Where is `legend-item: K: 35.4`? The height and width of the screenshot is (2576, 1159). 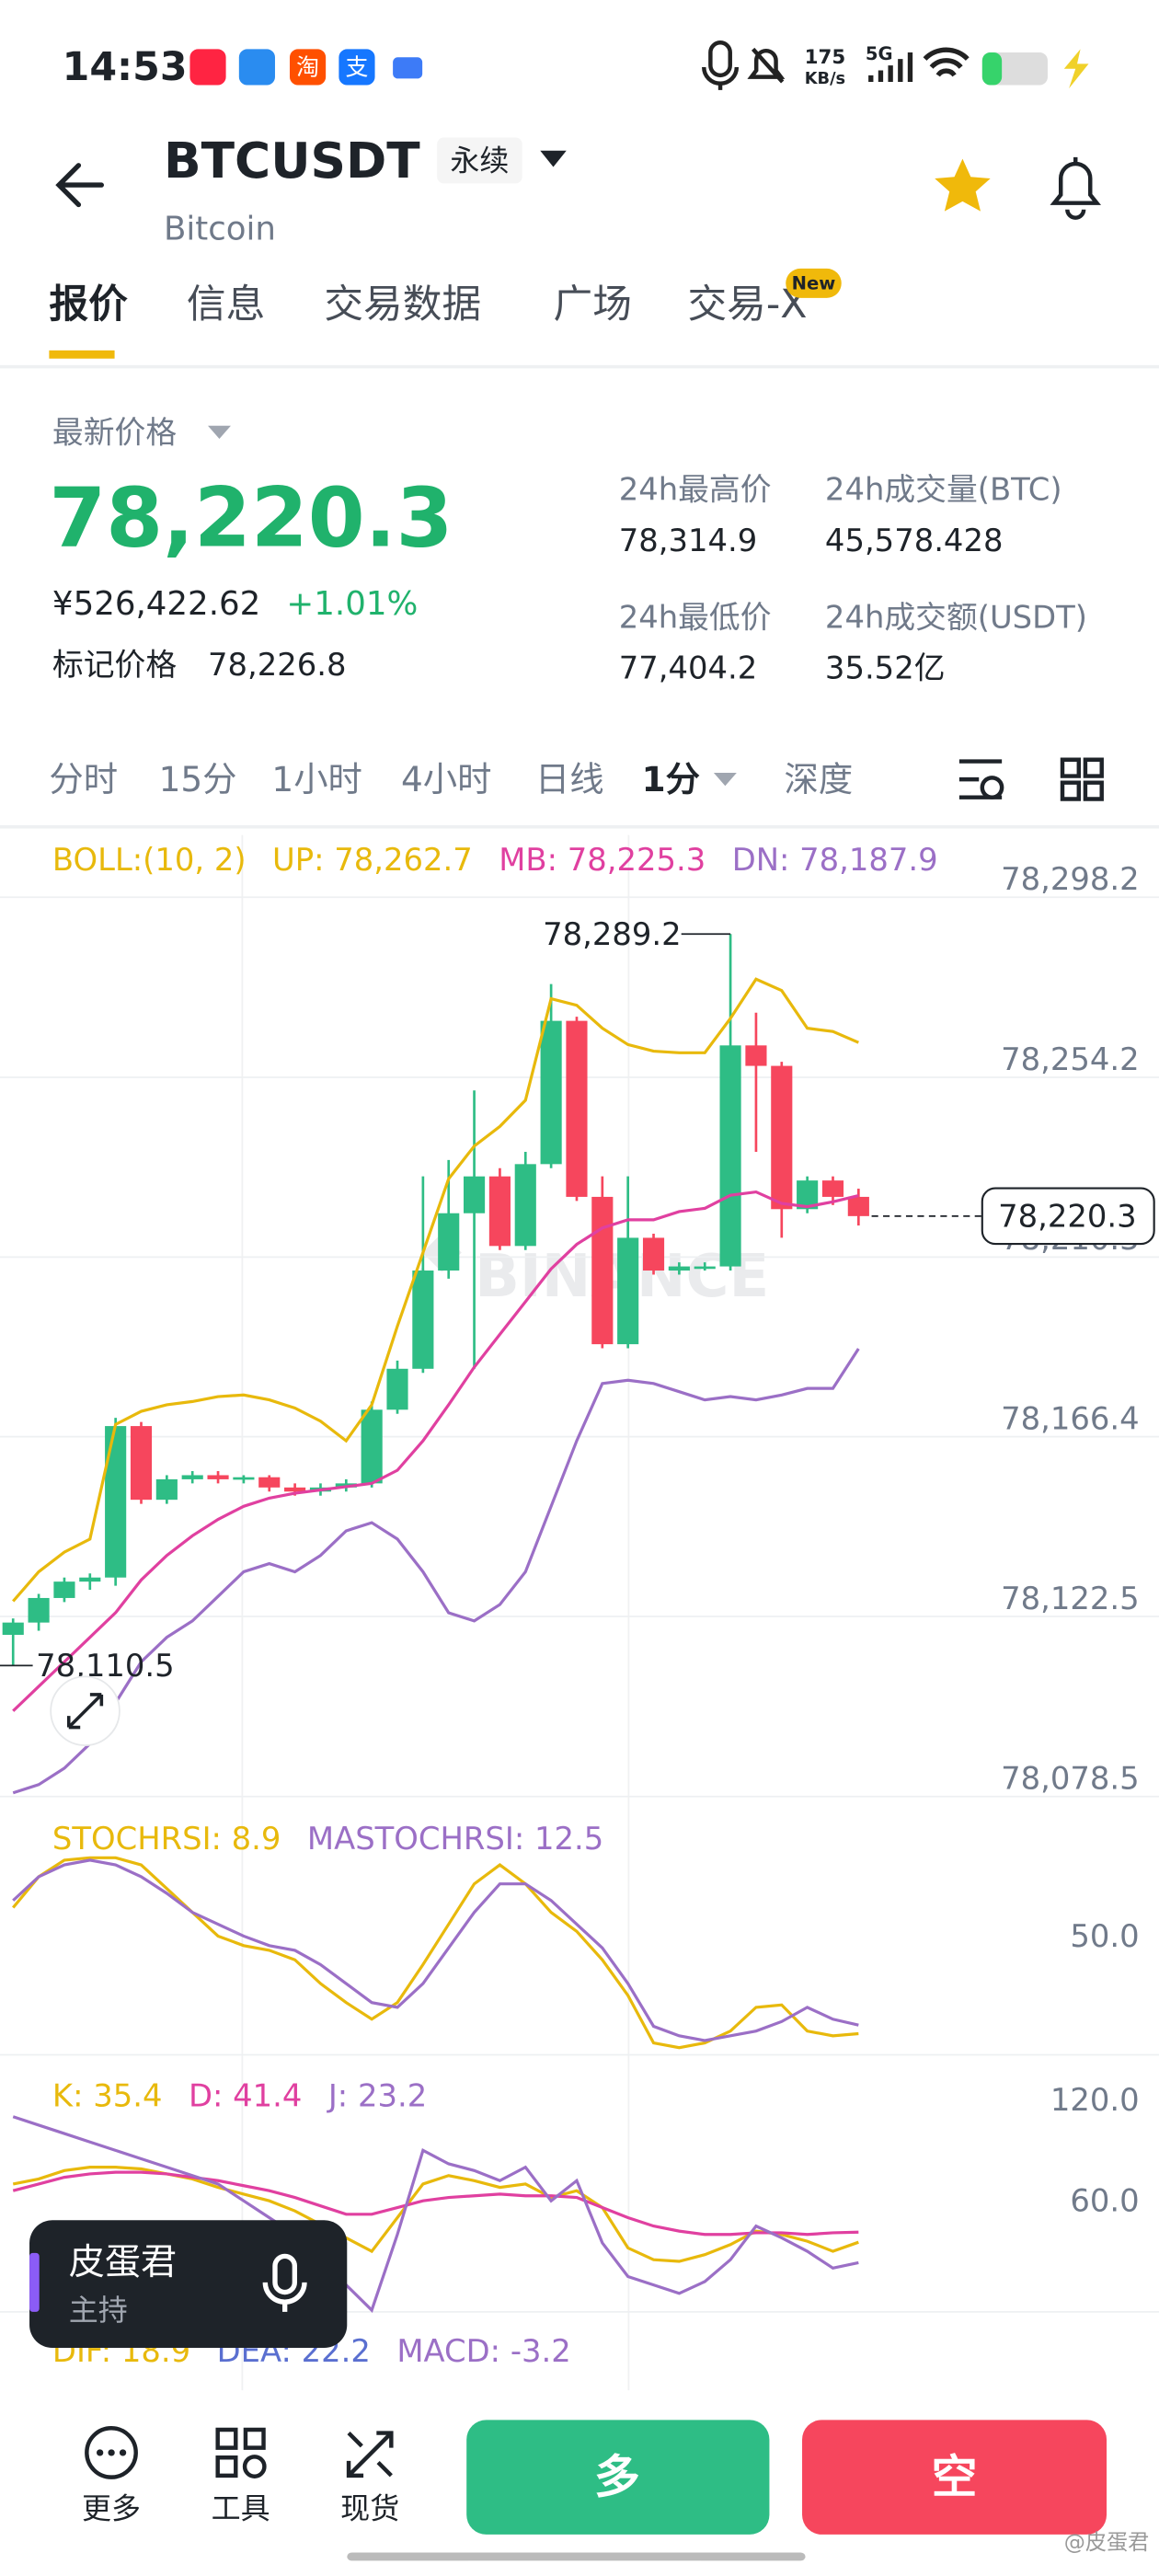
legend-item: K: 35.4 is located at coordinates (107, 2095).